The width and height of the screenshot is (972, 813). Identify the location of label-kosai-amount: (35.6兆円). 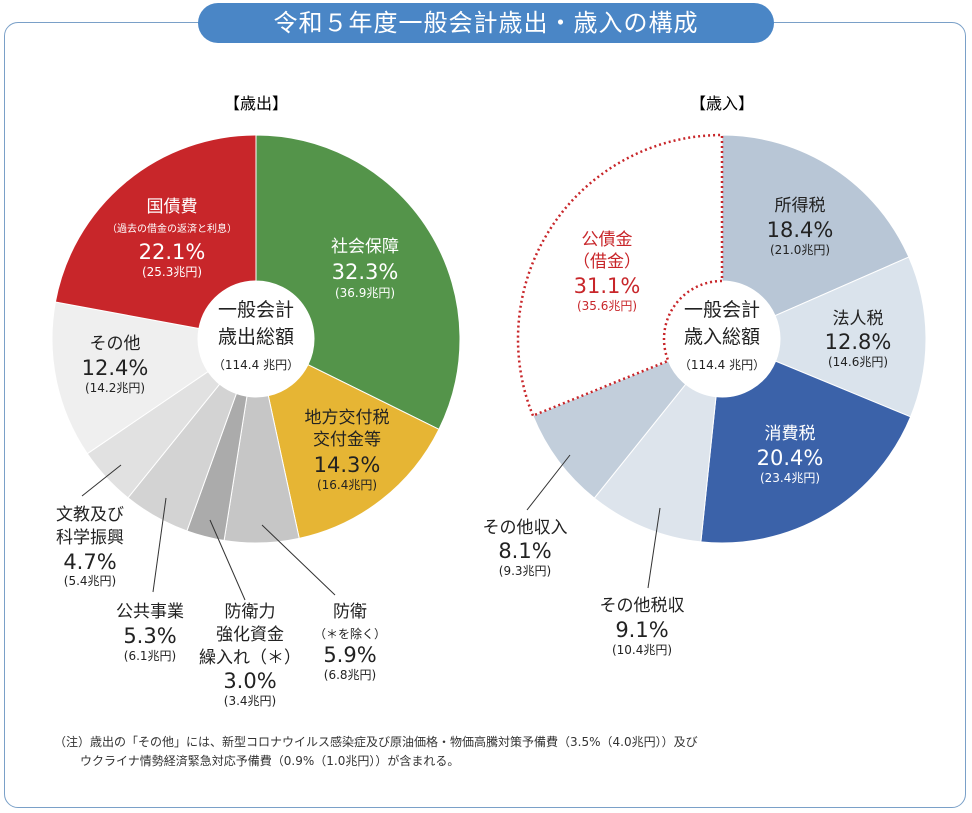
(607, 306).